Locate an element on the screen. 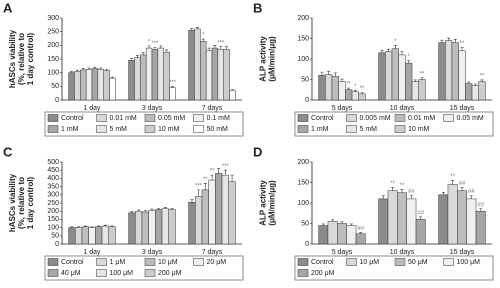 The image size is (500, 288). y-axis-label: (%, relative to is located at coordinates (21, 203).